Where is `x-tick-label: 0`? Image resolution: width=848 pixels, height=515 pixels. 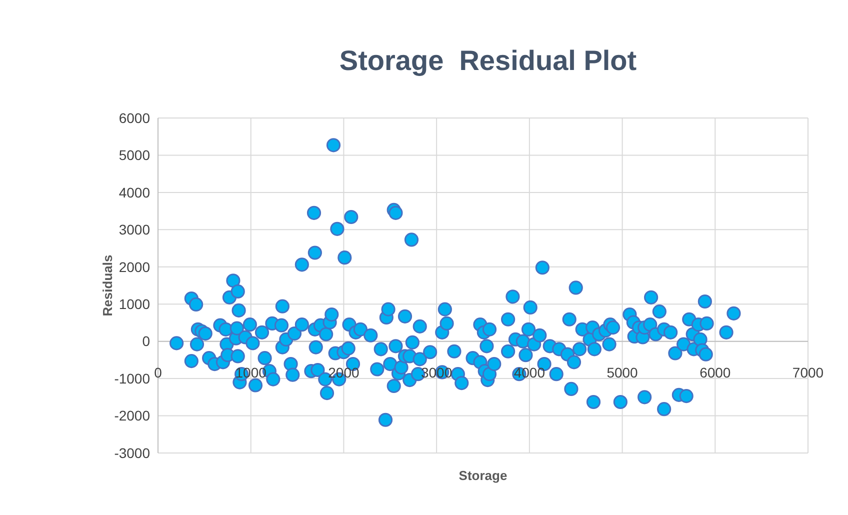 x-tick-label: 0 is located at coordinates (158, 372).